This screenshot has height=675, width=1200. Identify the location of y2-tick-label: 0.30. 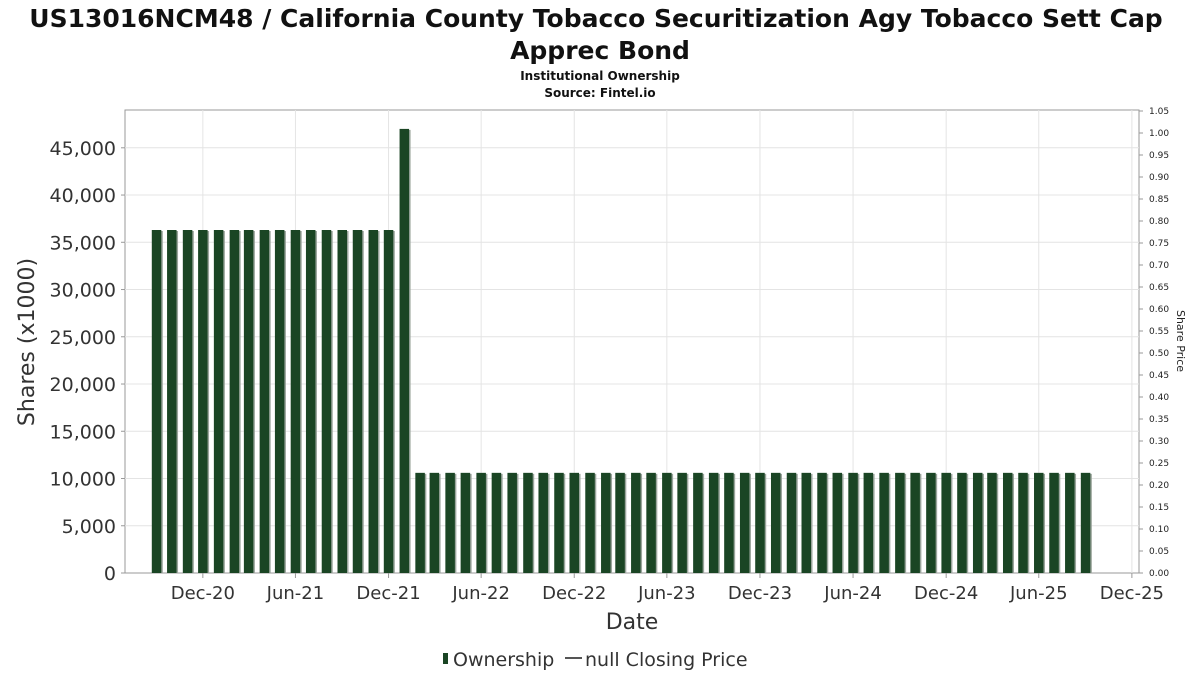
(1159, 442).